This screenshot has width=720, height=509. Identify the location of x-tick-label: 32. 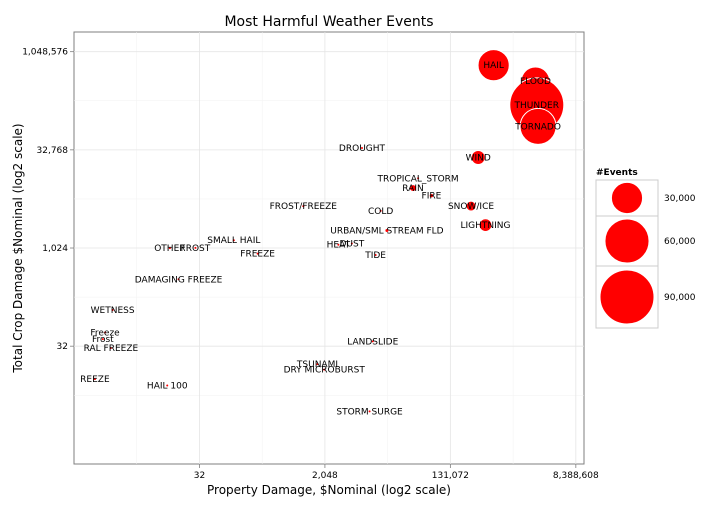
(199, 476).